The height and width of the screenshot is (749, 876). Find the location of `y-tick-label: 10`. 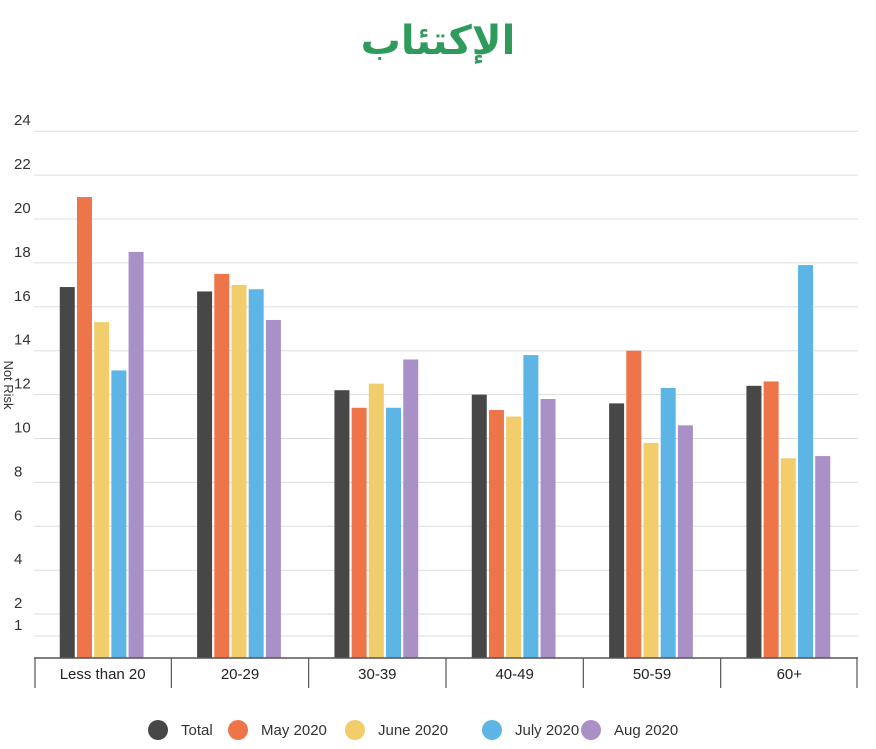

y-tick-label: 10 is located at coordinates (22, 428).